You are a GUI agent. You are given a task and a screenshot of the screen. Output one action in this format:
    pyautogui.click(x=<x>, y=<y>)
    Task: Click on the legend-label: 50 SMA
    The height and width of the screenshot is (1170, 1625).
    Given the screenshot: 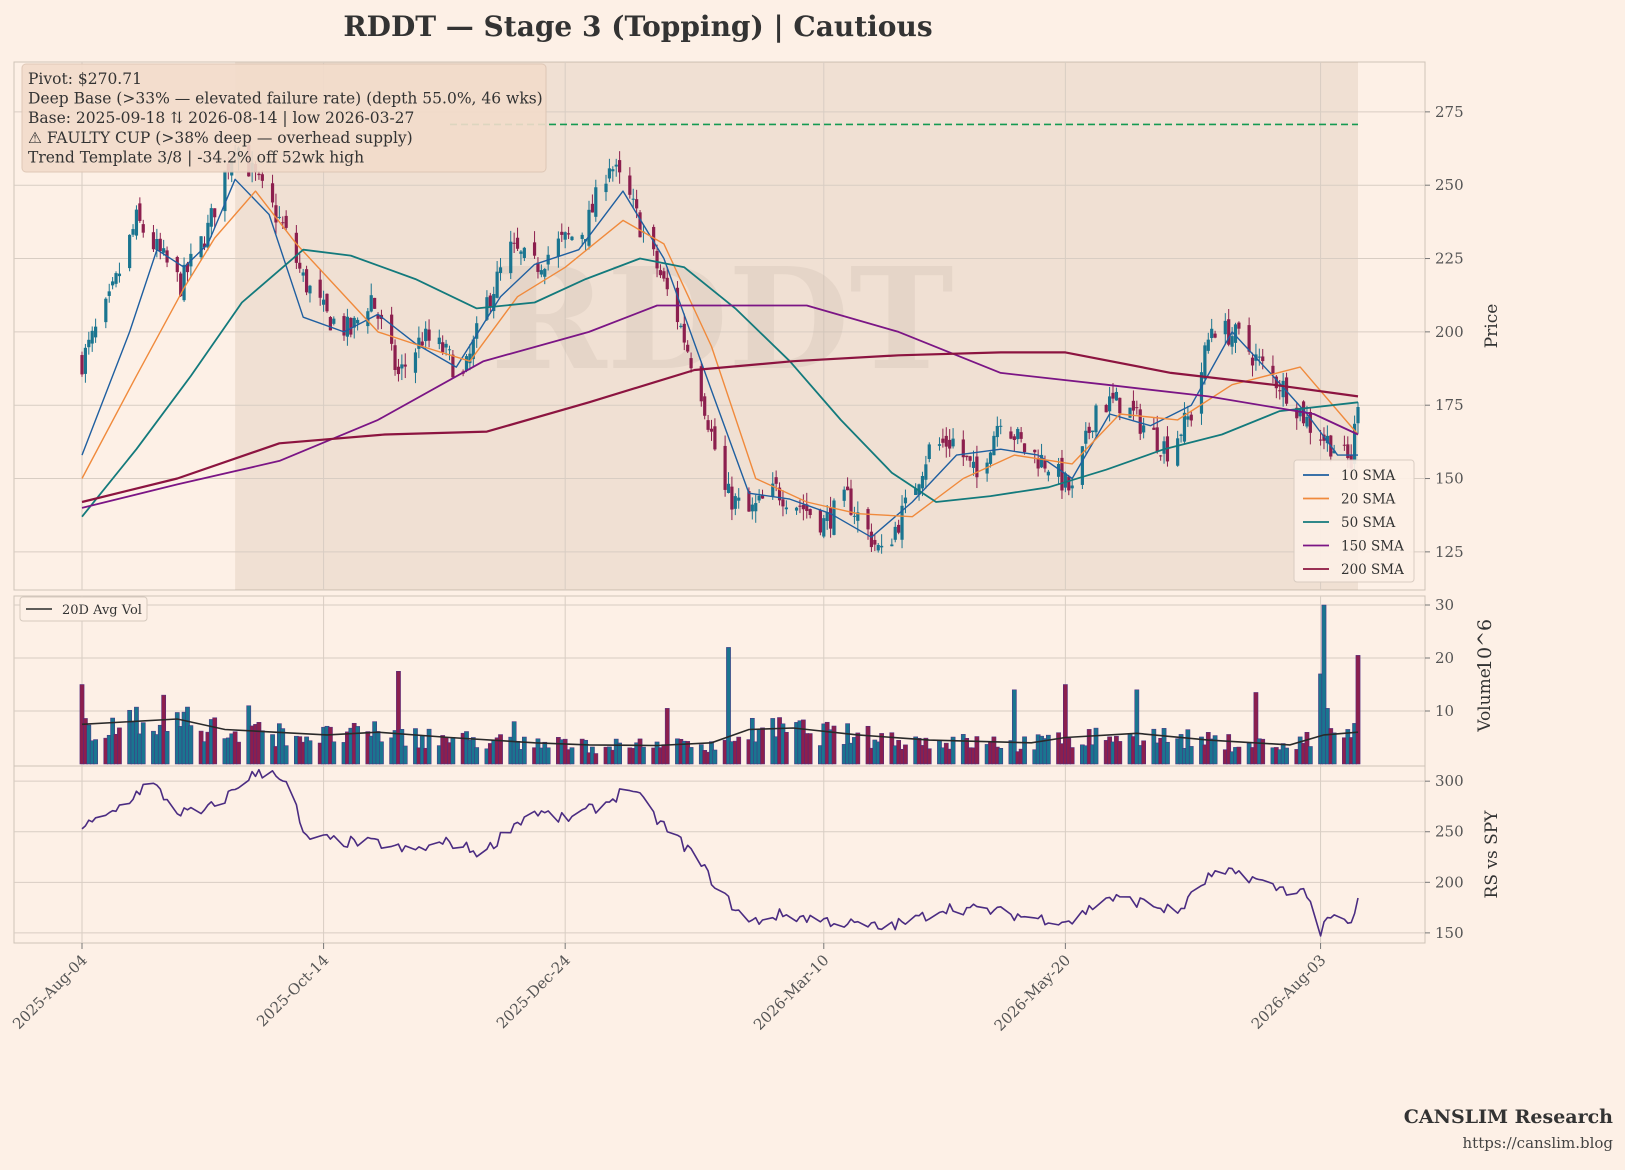 What is the action you would take?
    pyautogui.click(x=1368, y=523)
    